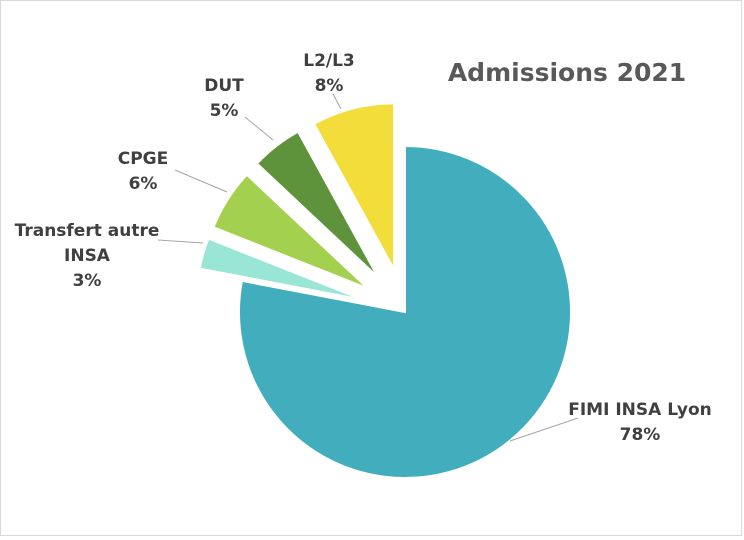  I want to click on slice-value-label-4: 8%, so click(329, 86).